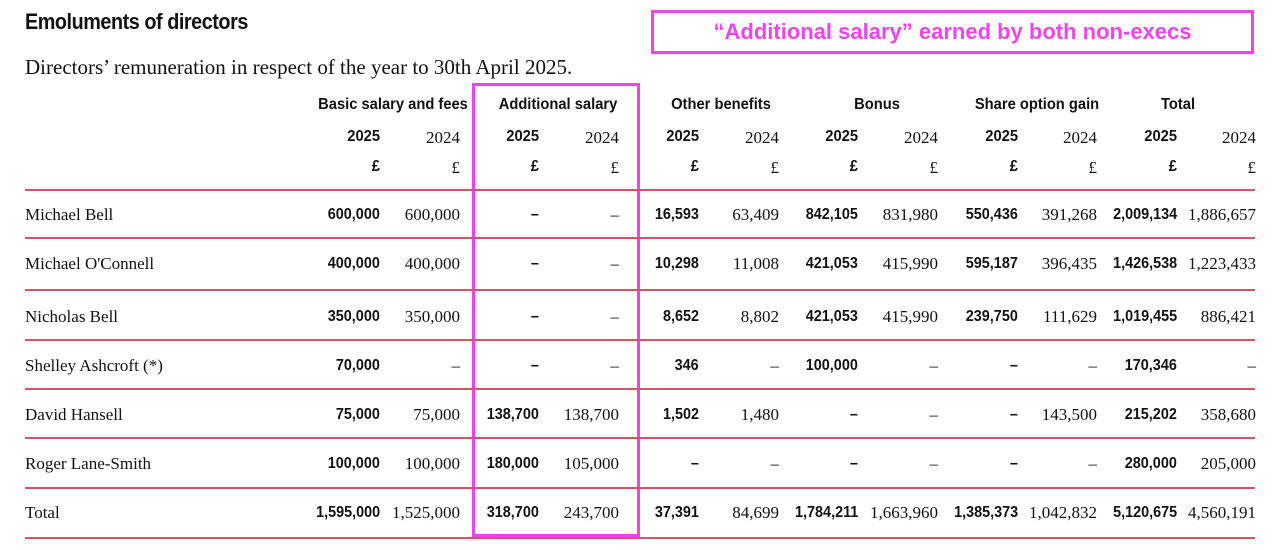  I want to click on table-cell: 1,886,657, so click(1222, 214).